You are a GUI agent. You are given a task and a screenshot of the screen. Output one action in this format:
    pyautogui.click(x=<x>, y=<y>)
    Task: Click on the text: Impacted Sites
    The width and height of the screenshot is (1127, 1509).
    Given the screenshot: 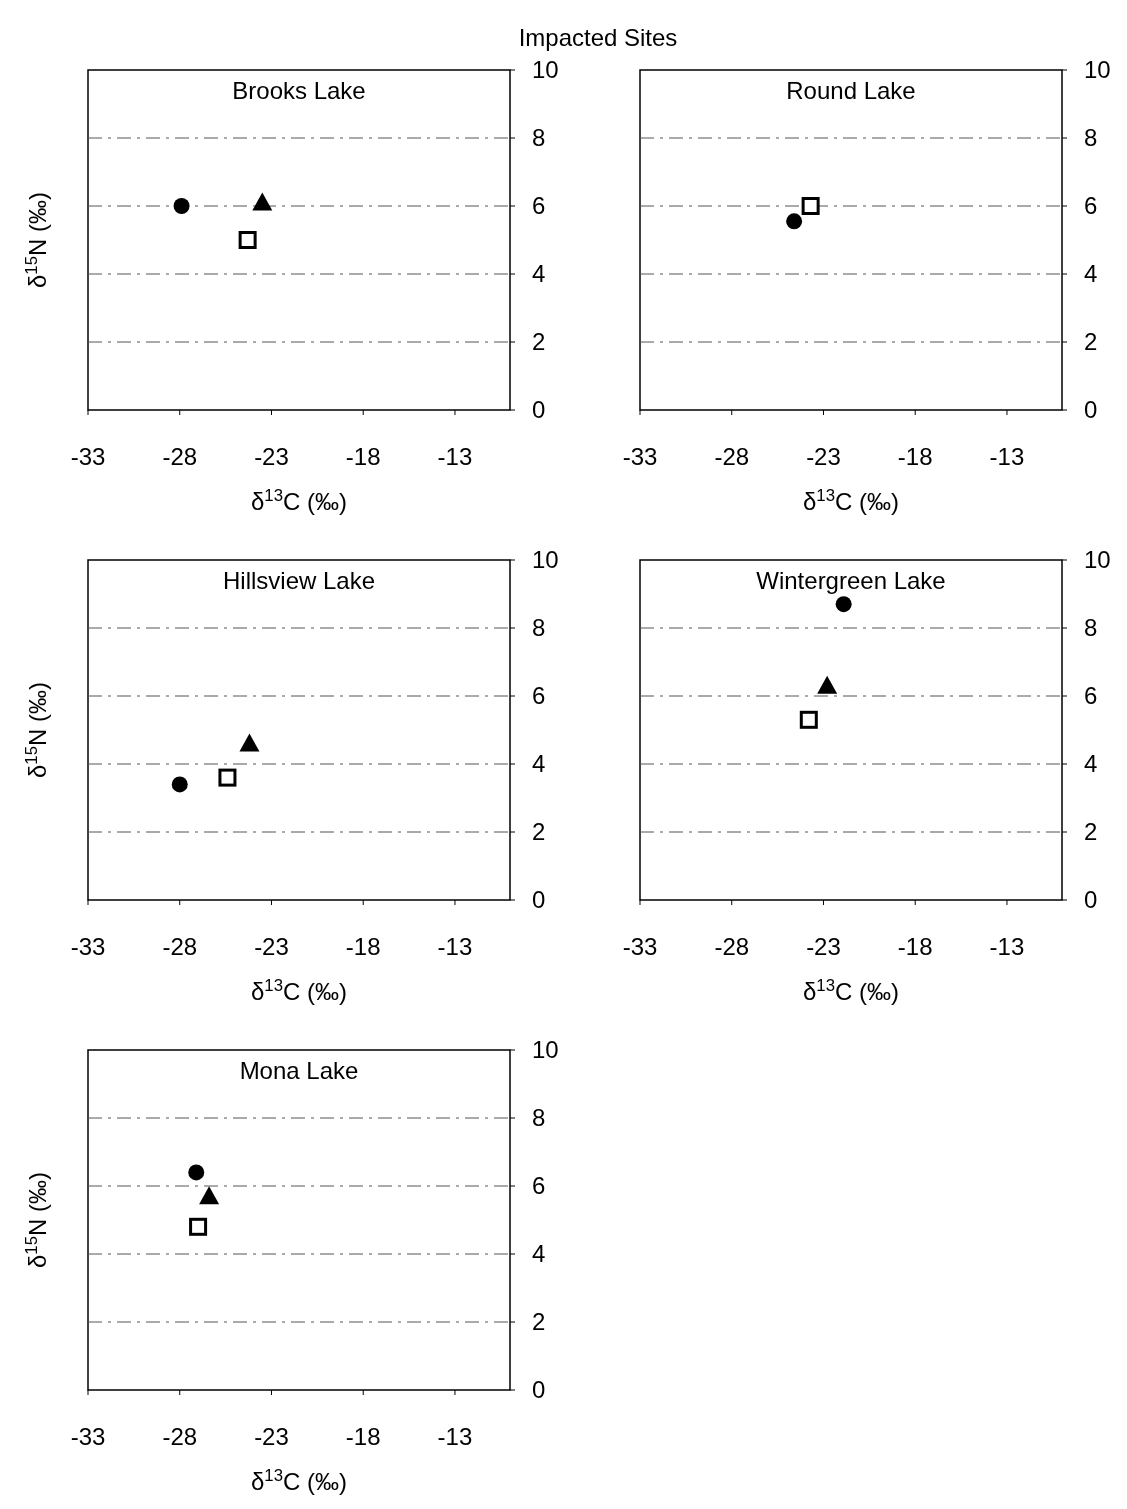 What is the action you would take?
    pyautogui.click(x=598, y=37)
    